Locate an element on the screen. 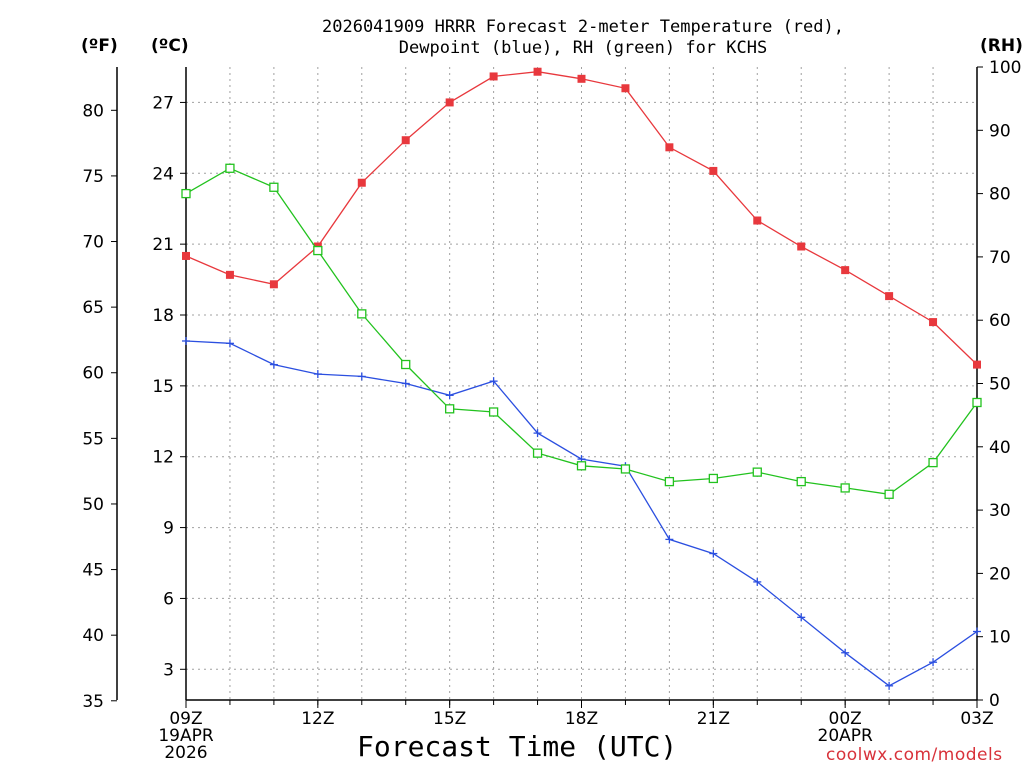  rh-axis-label: (RH) is located at coordinates (1001, 46).